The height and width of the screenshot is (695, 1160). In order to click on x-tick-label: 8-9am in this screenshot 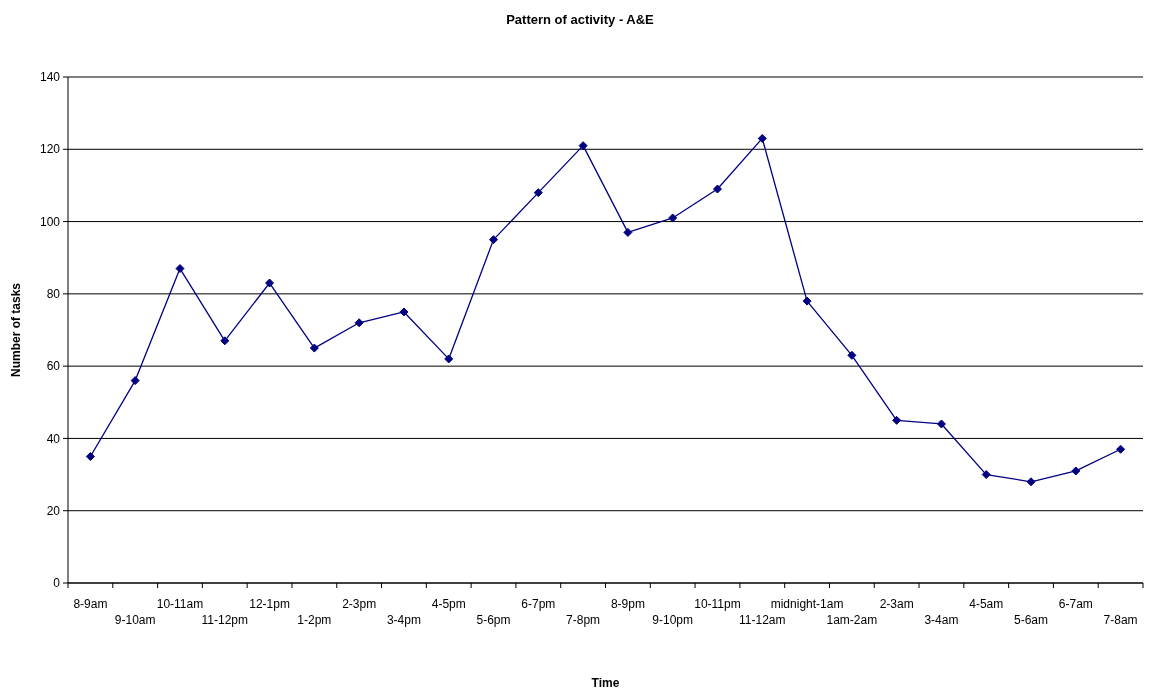, I will do `click(90, 604)`.